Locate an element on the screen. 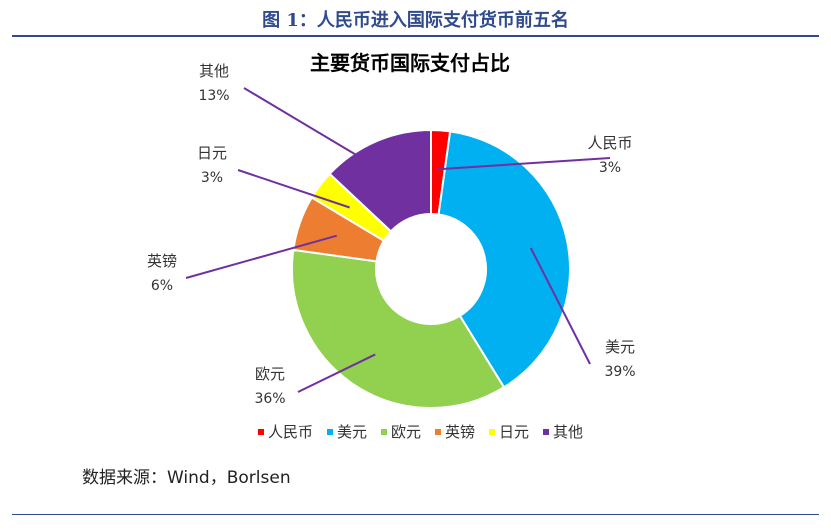  top-rule is located at coordinates (415, 36).